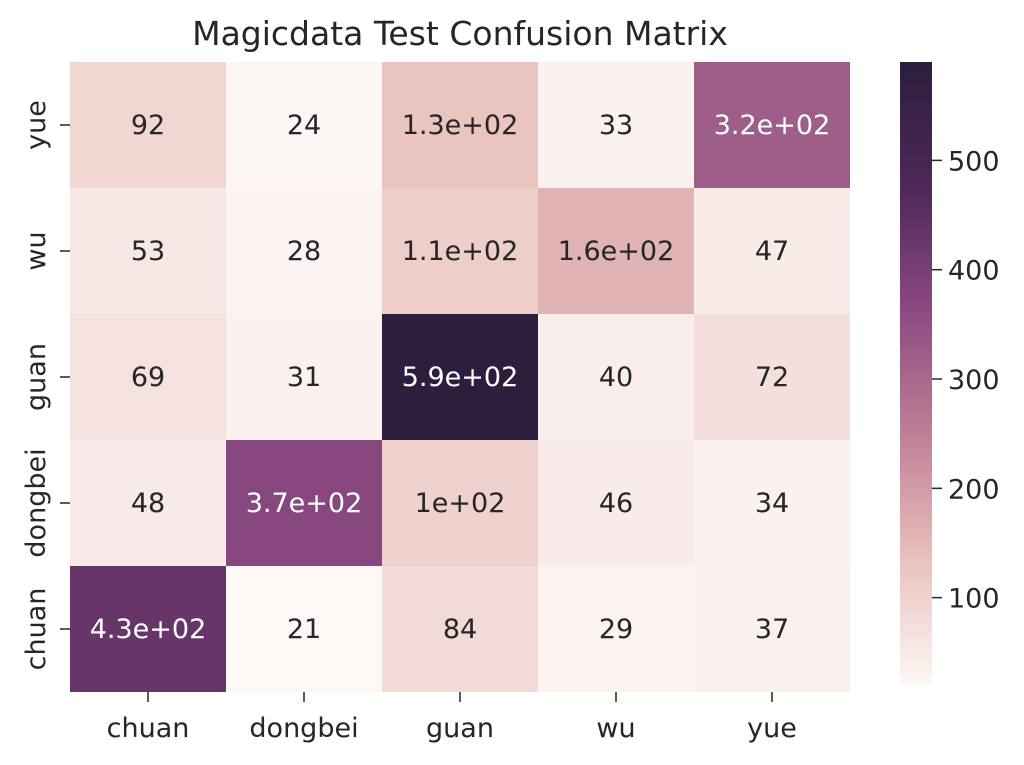 Image resolution: width=1024 pixels, height=765 pixels. What do you see at coordinates (36, 629) in the screenshot?
I see `y-tick-label-chuan: chuan` at bounding box center [36, 629].